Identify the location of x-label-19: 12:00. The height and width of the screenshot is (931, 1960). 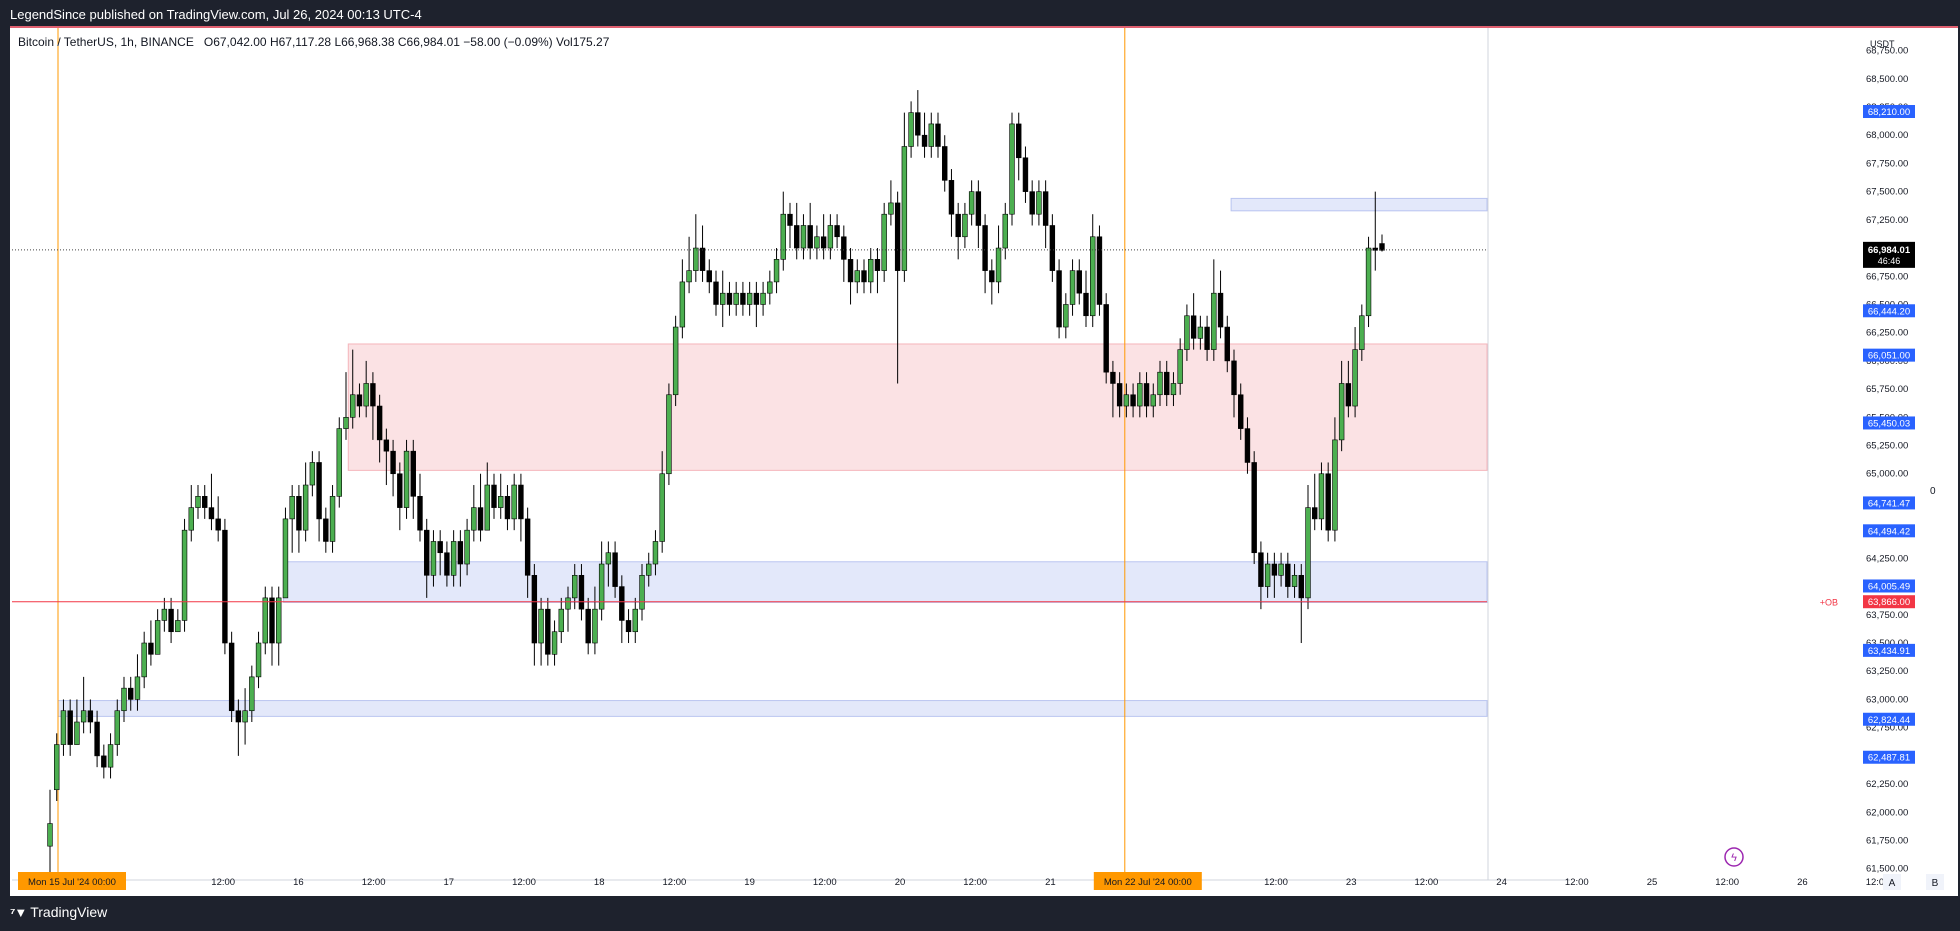
(1577, 882).